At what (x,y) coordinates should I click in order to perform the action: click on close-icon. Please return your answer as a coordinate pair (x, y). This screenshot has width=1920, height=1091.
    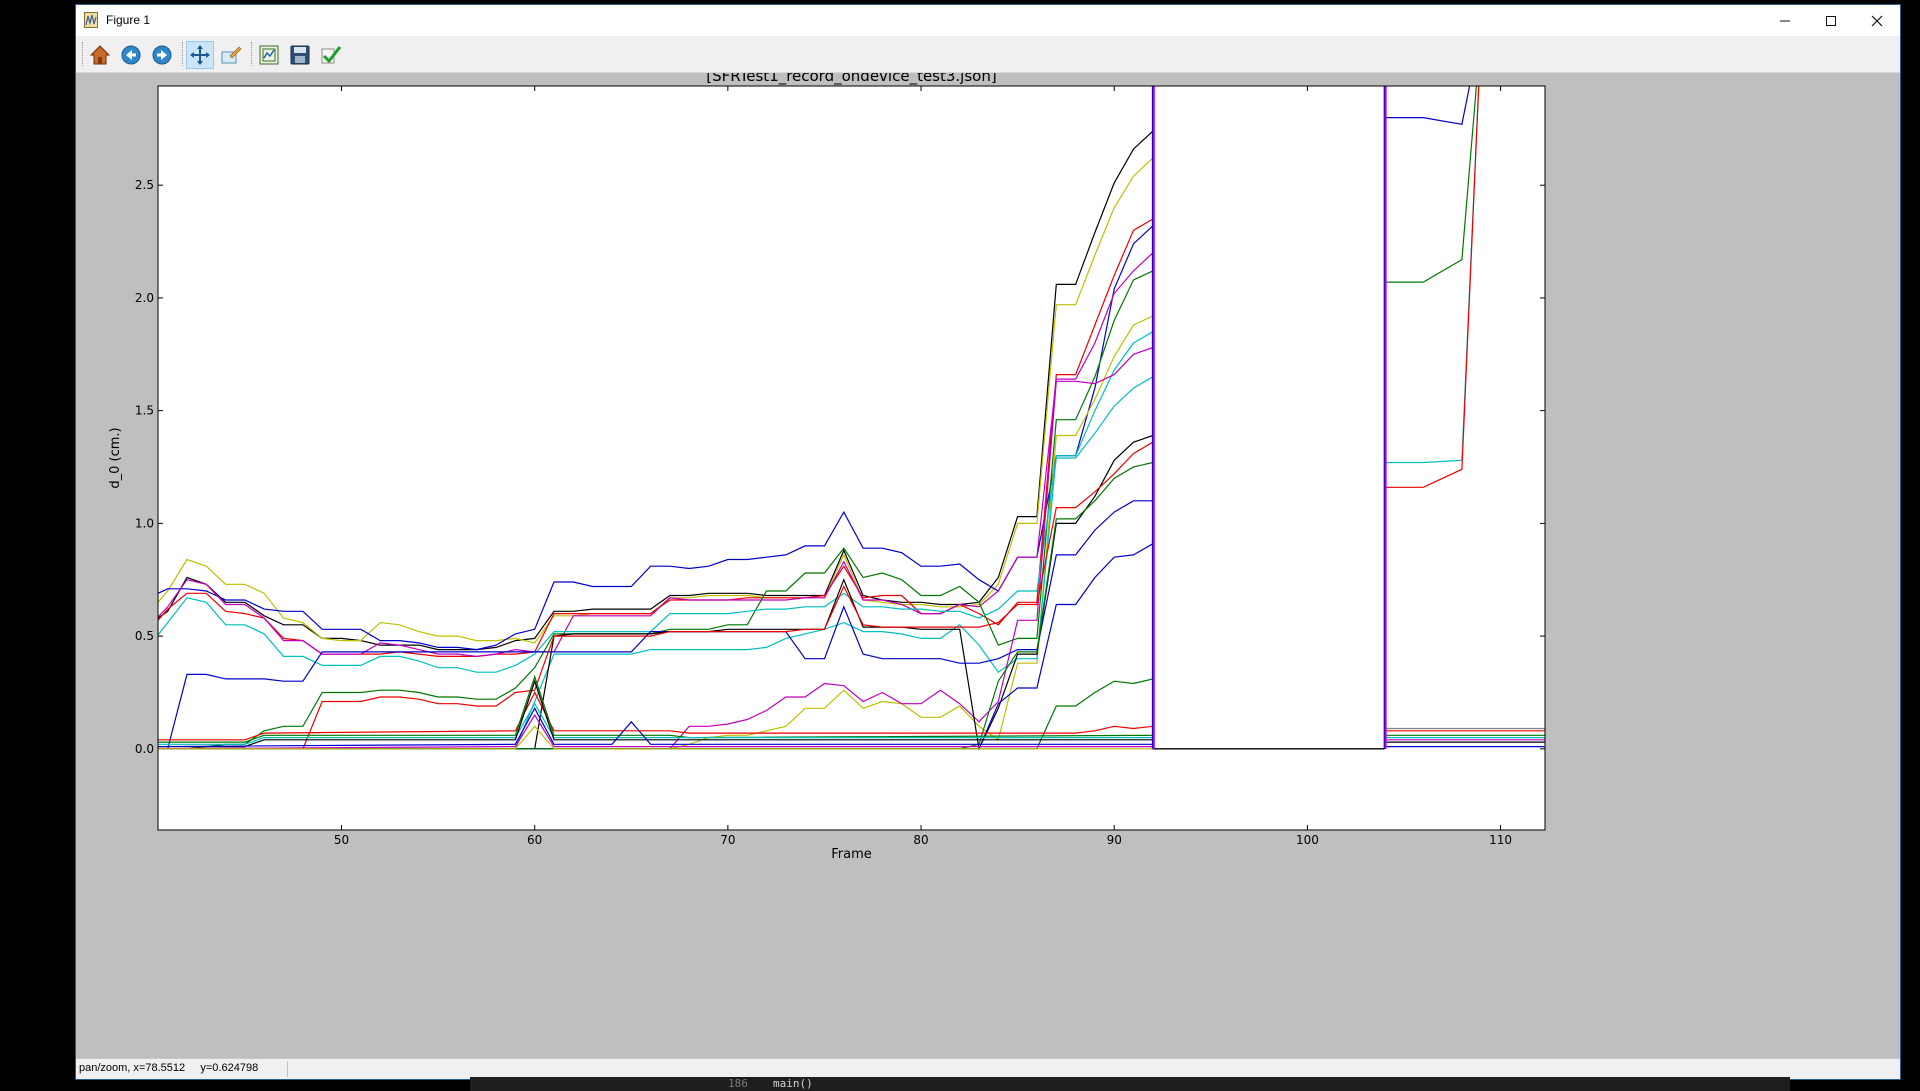
    Looking at the image, I should click on (1877, 20).